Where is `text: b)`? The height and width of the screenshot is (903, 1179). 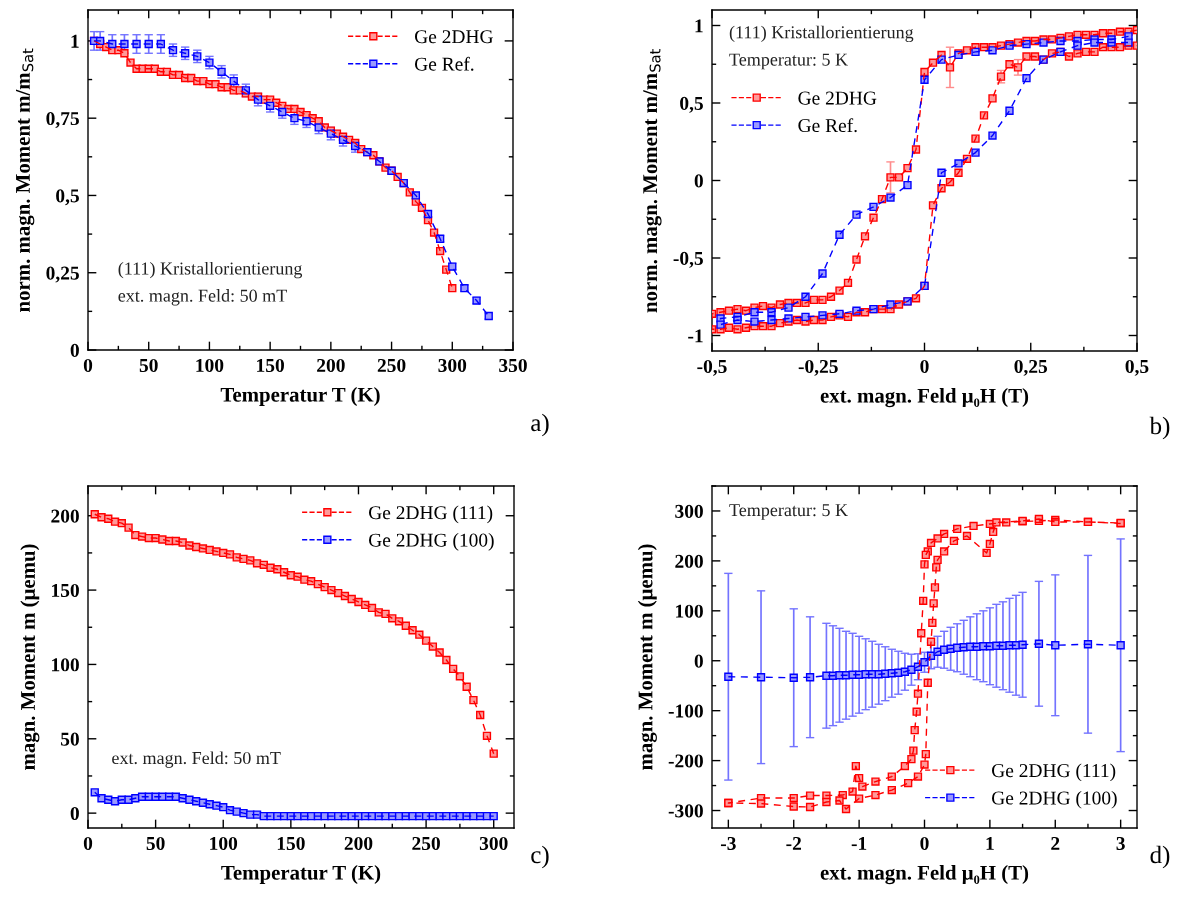
text: b) is located at coordinates (1159, 428).